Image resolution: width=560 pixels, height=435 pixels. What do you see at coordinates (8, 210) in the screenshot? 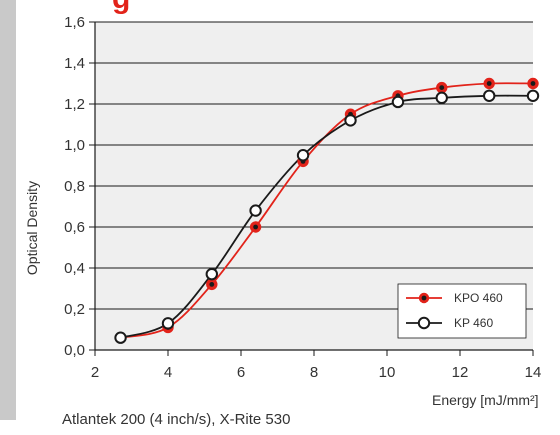
I see `left-accent-bar` at bounding box center [8, 210].